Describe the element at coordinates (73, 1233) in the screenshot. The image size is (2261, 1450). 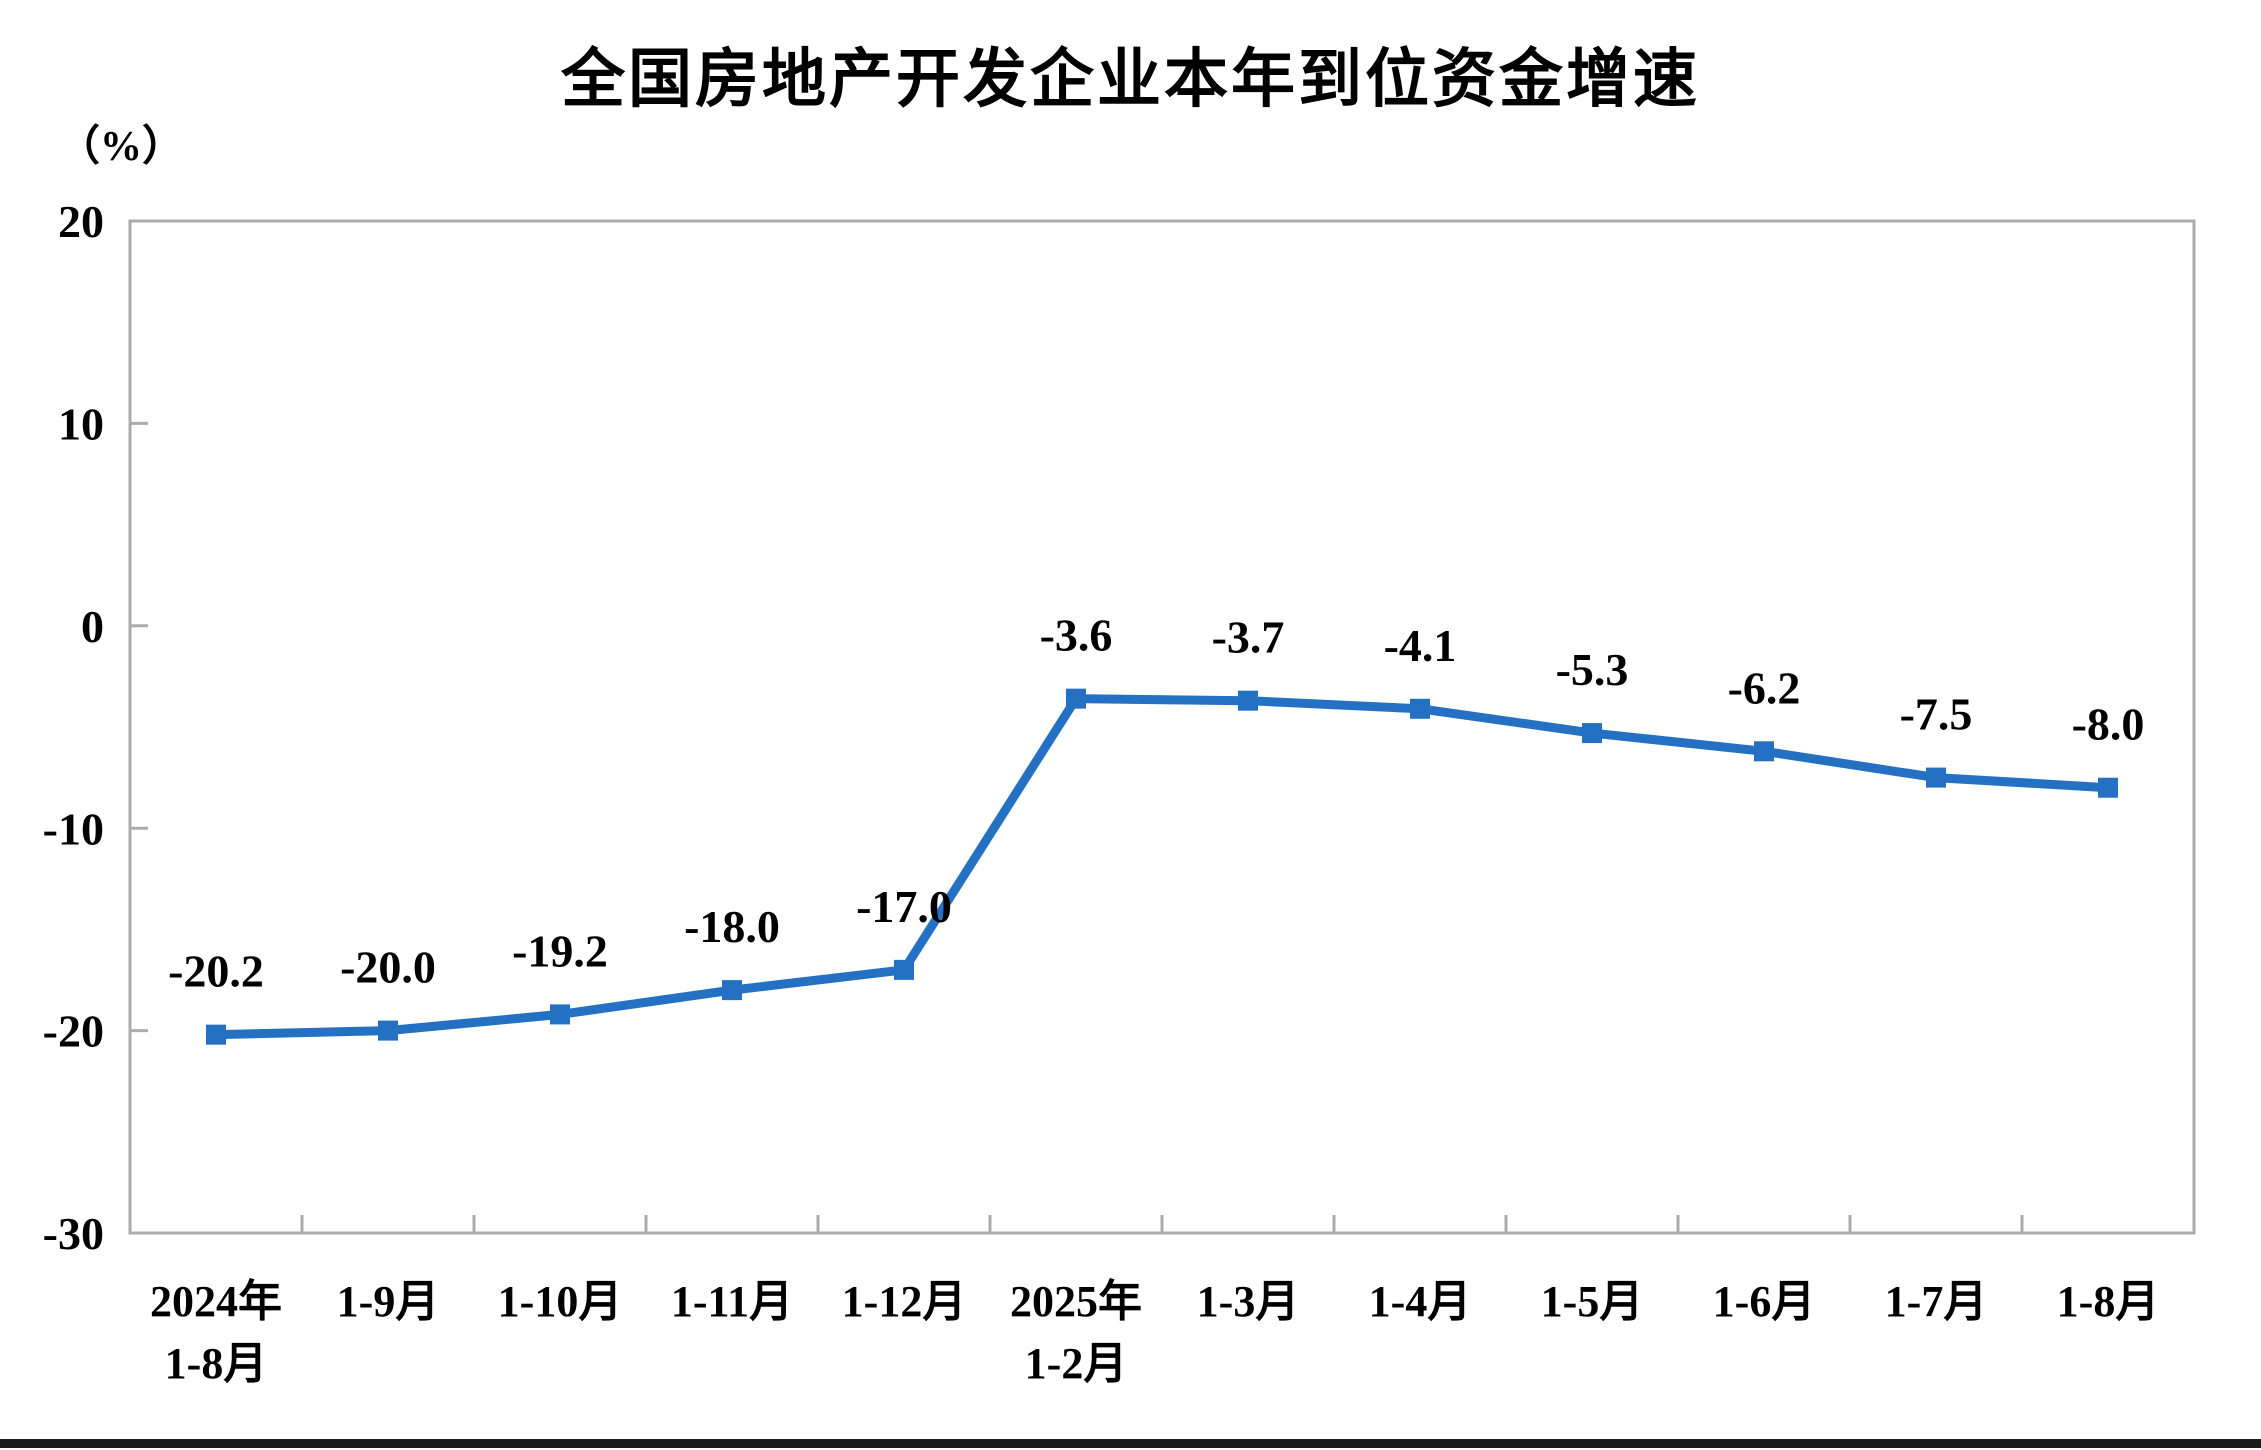
I see `y-tick-label: -30` at that location.